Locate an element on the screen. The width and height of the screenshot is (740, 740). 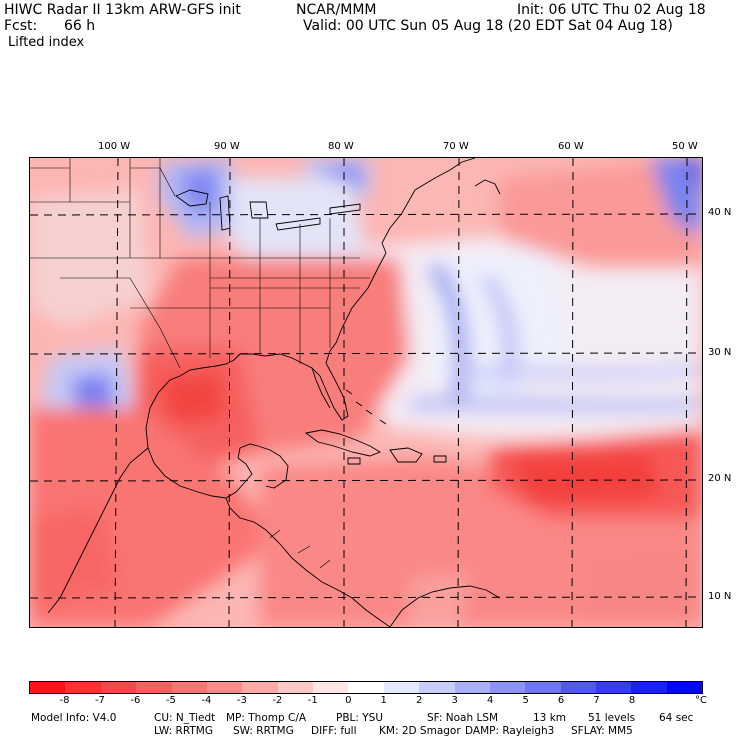
vertical-levels: 51 levels is located at coordinates (612, 718).